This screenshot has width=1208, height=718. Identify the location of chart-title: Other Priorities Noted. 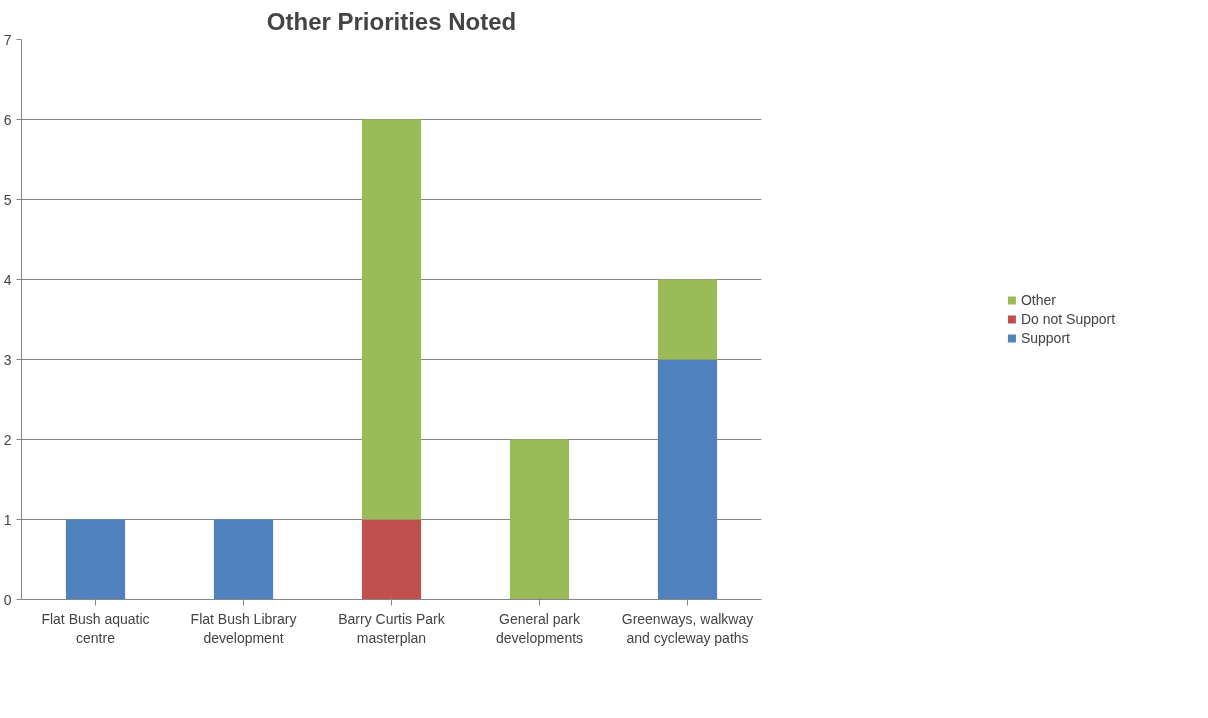
(391, 21).